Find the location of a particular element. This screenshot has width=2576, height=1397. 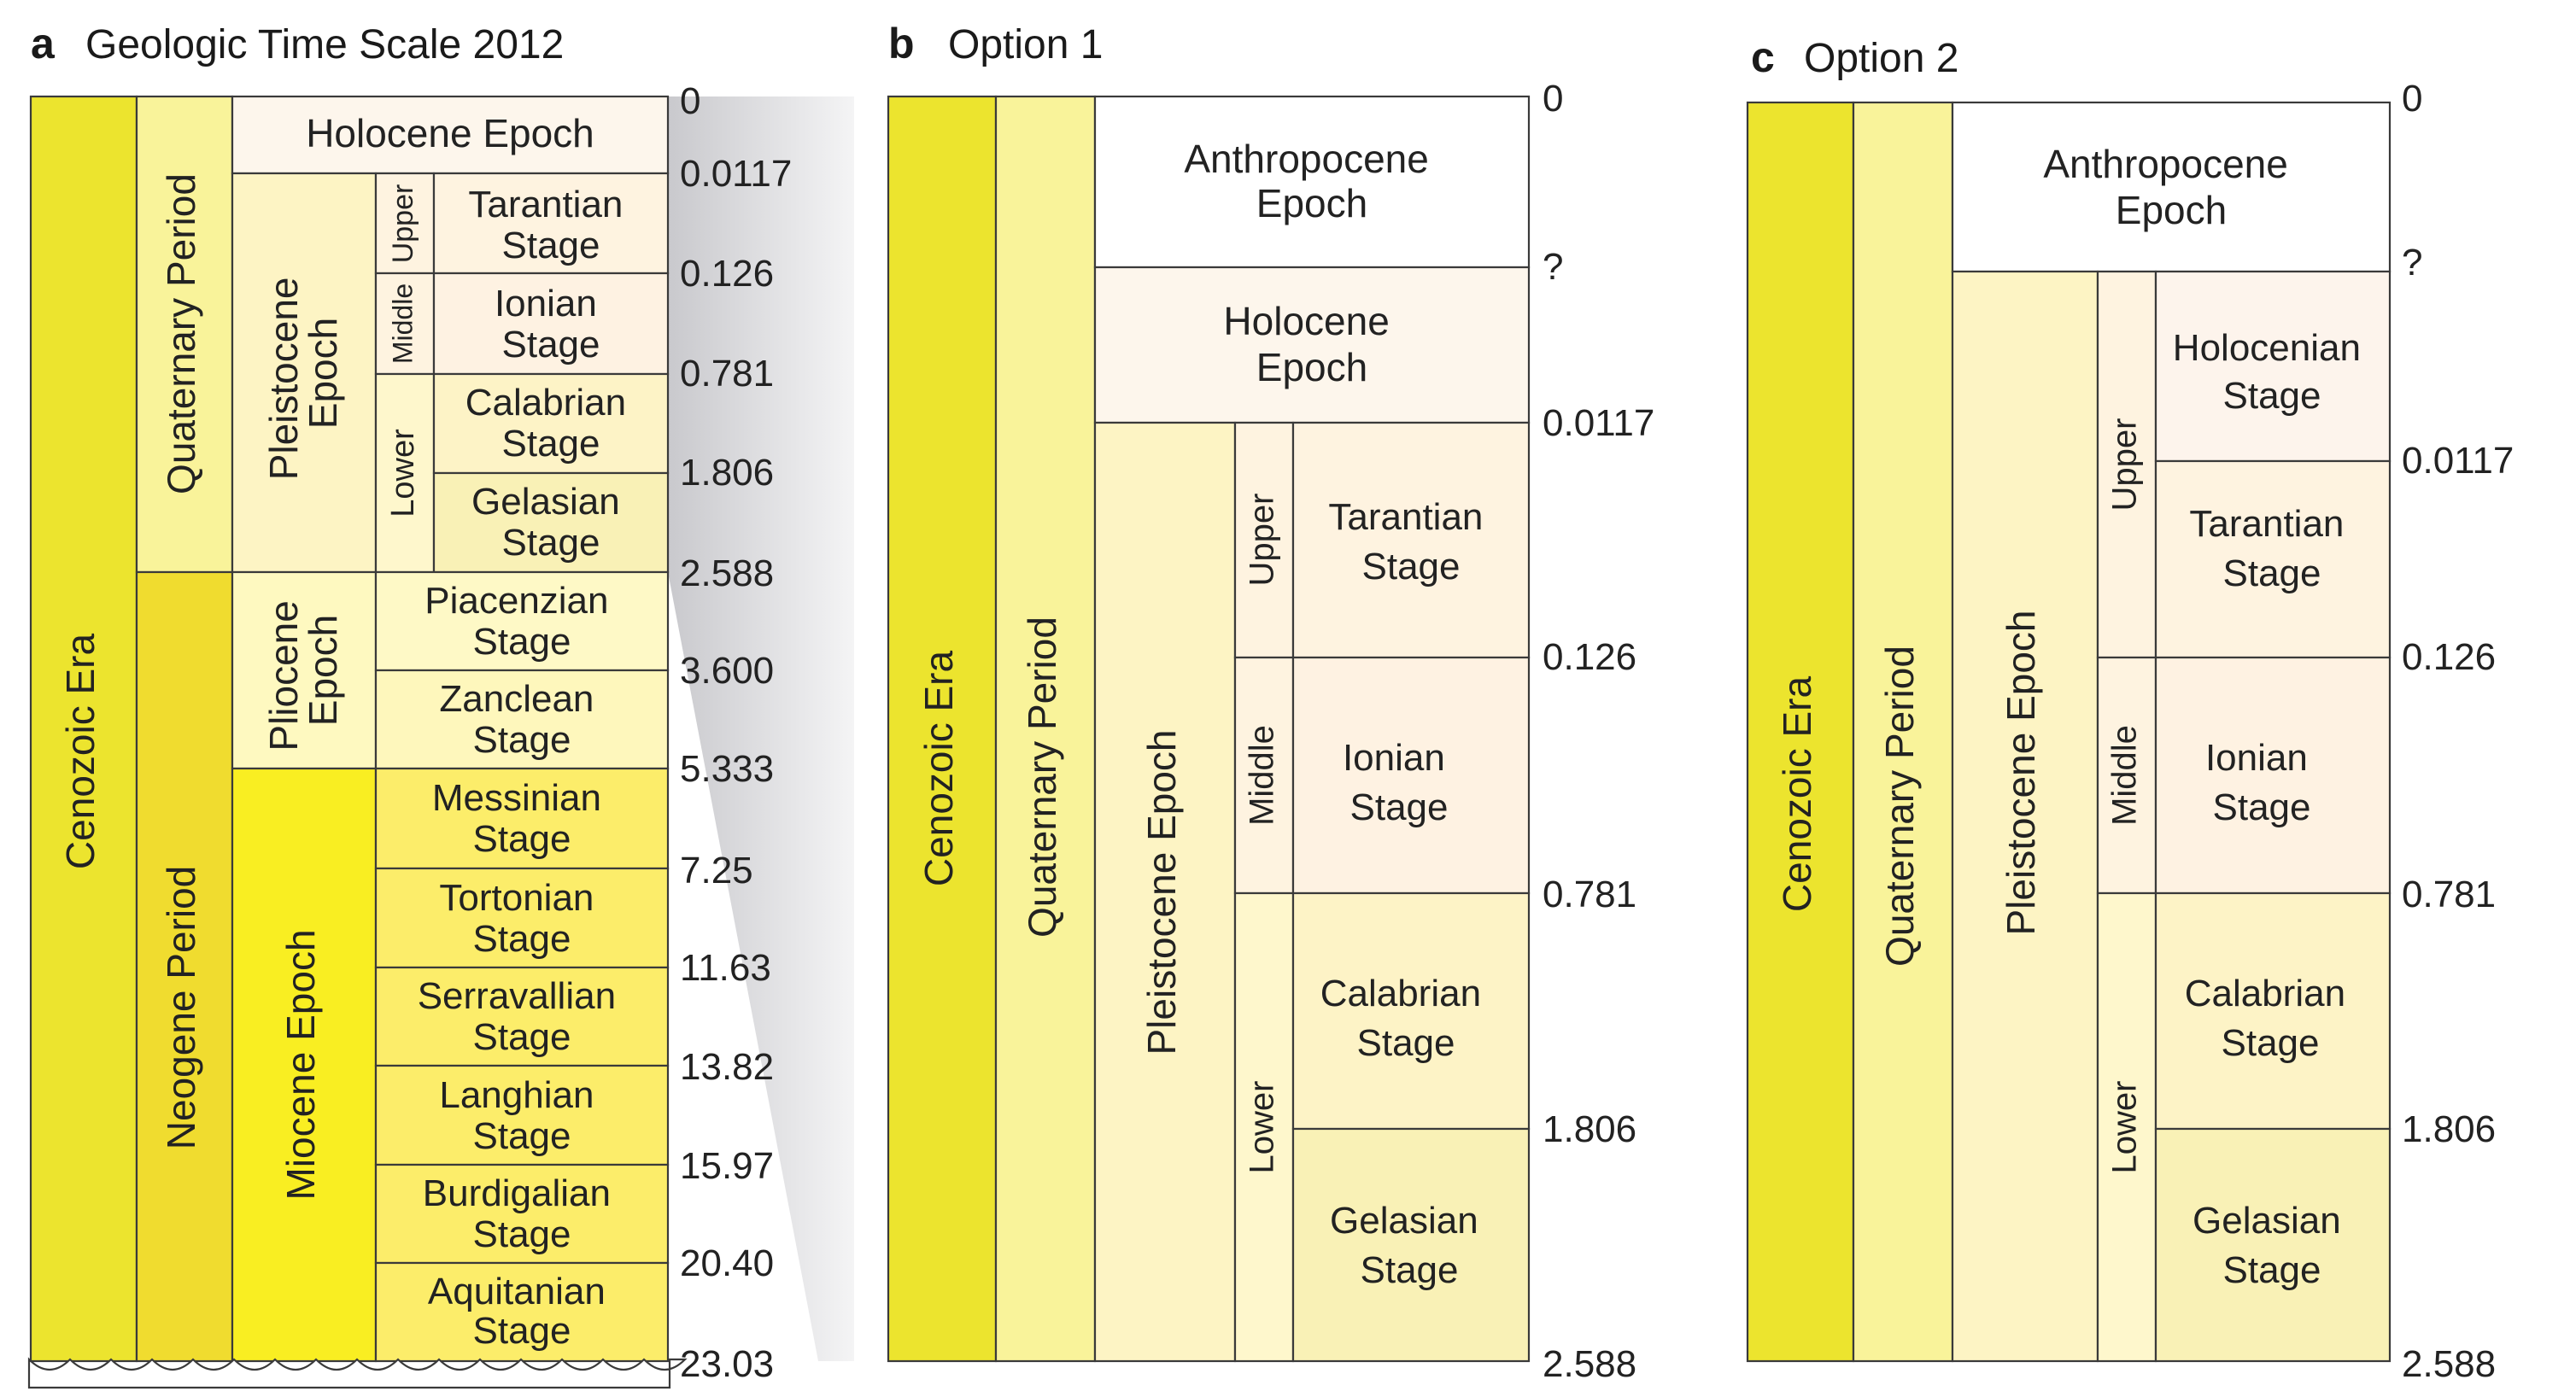

pleistocene-epoch-line1: Pleistocene is located at coordinates (283, 378).